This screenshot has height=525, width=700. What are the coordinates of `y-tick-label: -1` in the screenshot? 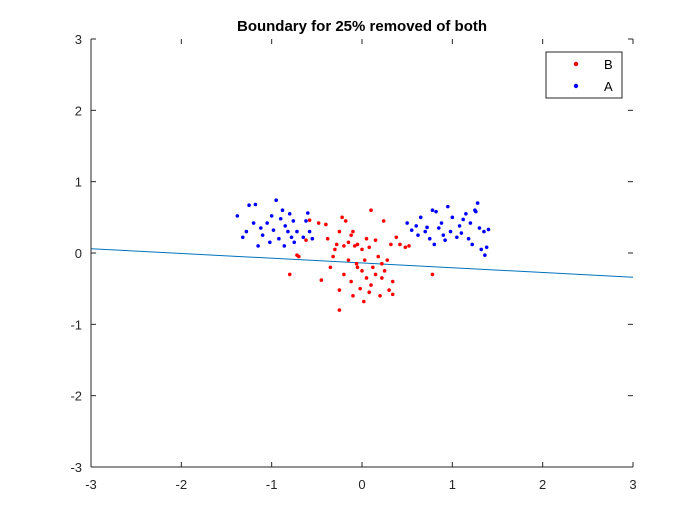 It's located at (76, 324).